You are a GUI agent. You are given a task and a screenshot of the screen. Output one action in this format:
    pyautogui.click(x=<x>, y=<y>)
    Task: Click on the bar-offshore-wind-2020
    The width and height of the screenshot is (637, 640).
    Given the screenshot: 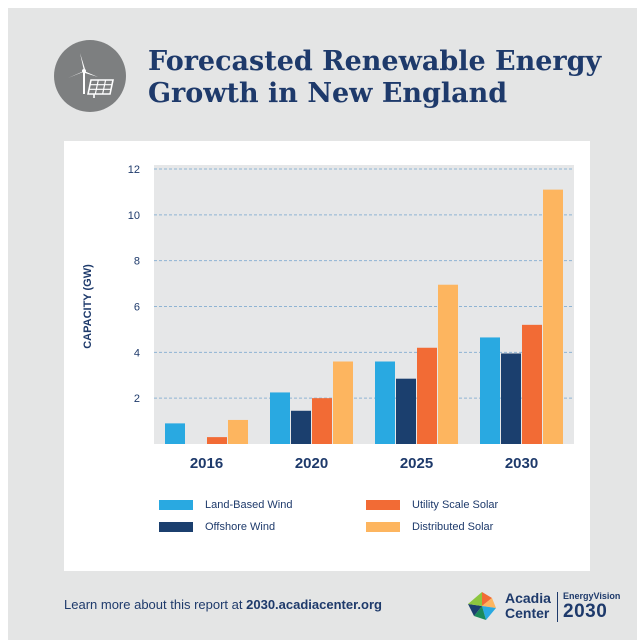 What is the action you would take?
    pyautogui.click(x=301, y=427)
    